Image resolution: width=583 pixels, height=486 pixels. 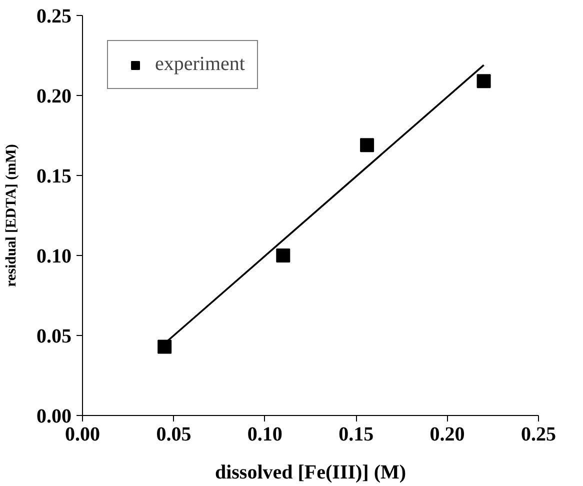 I want to click on x-tick-label: 0.05, so click(x=174, y=435).